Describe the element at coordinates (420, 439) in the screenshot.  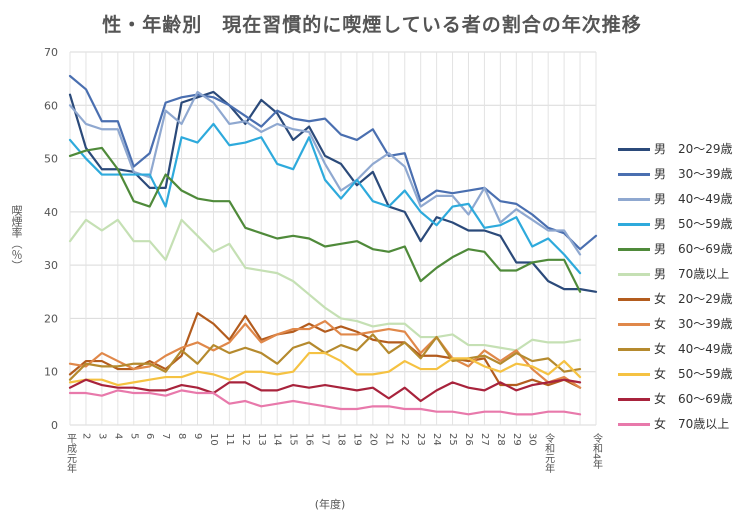
I see `x-tick-label: 23` at that location.